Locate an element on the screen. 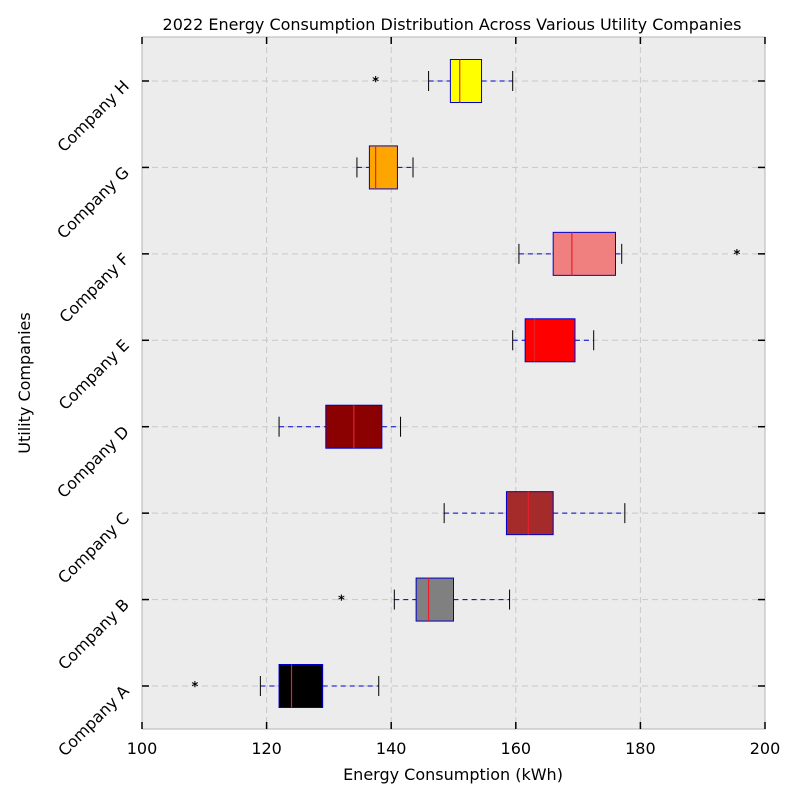 This screenshot has width=800, height=800. box-company-g is located at coordinates (385, 167).